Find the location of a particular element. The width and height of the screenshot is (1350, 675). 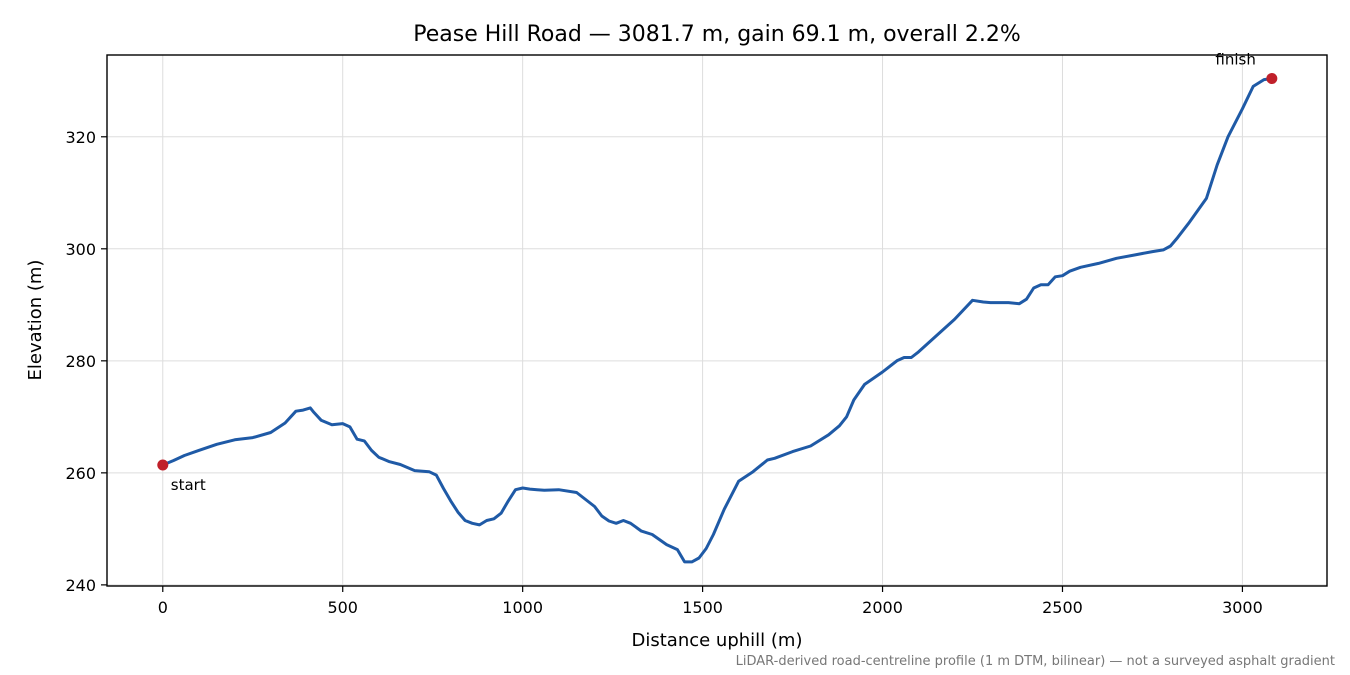

finish-label: finish is located at coordinates (1235, 60).